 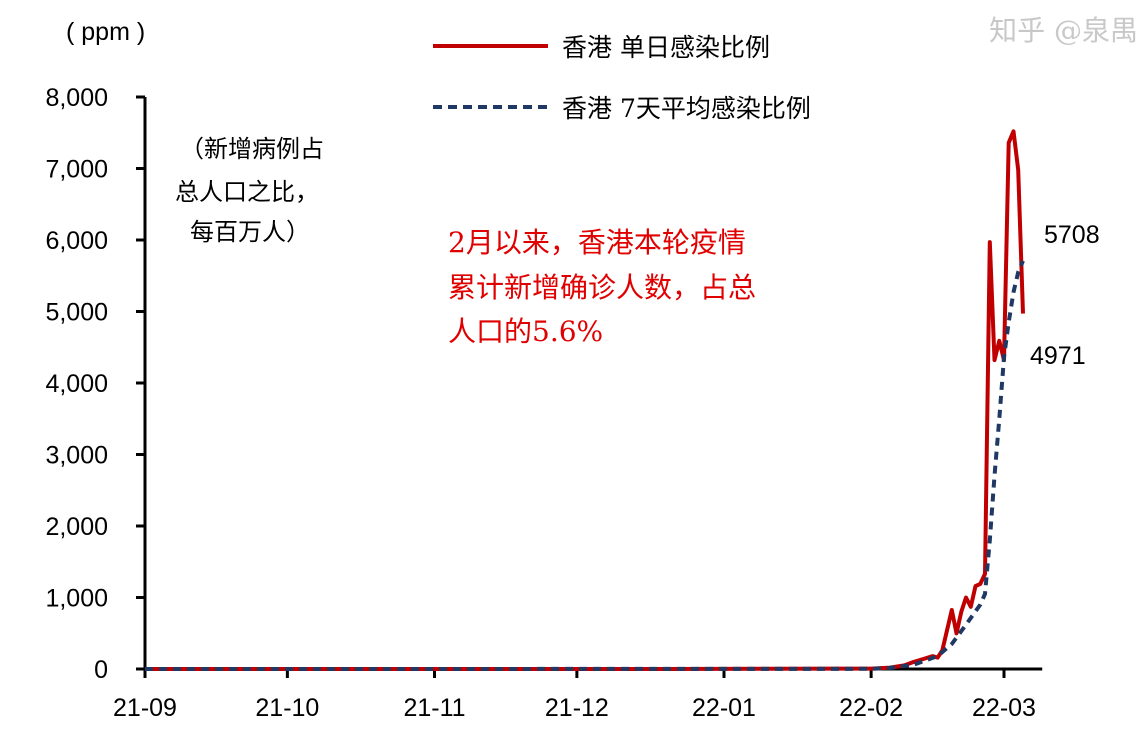 I want to click on x-tick-label: 21-11, so click(x=434, y=708).